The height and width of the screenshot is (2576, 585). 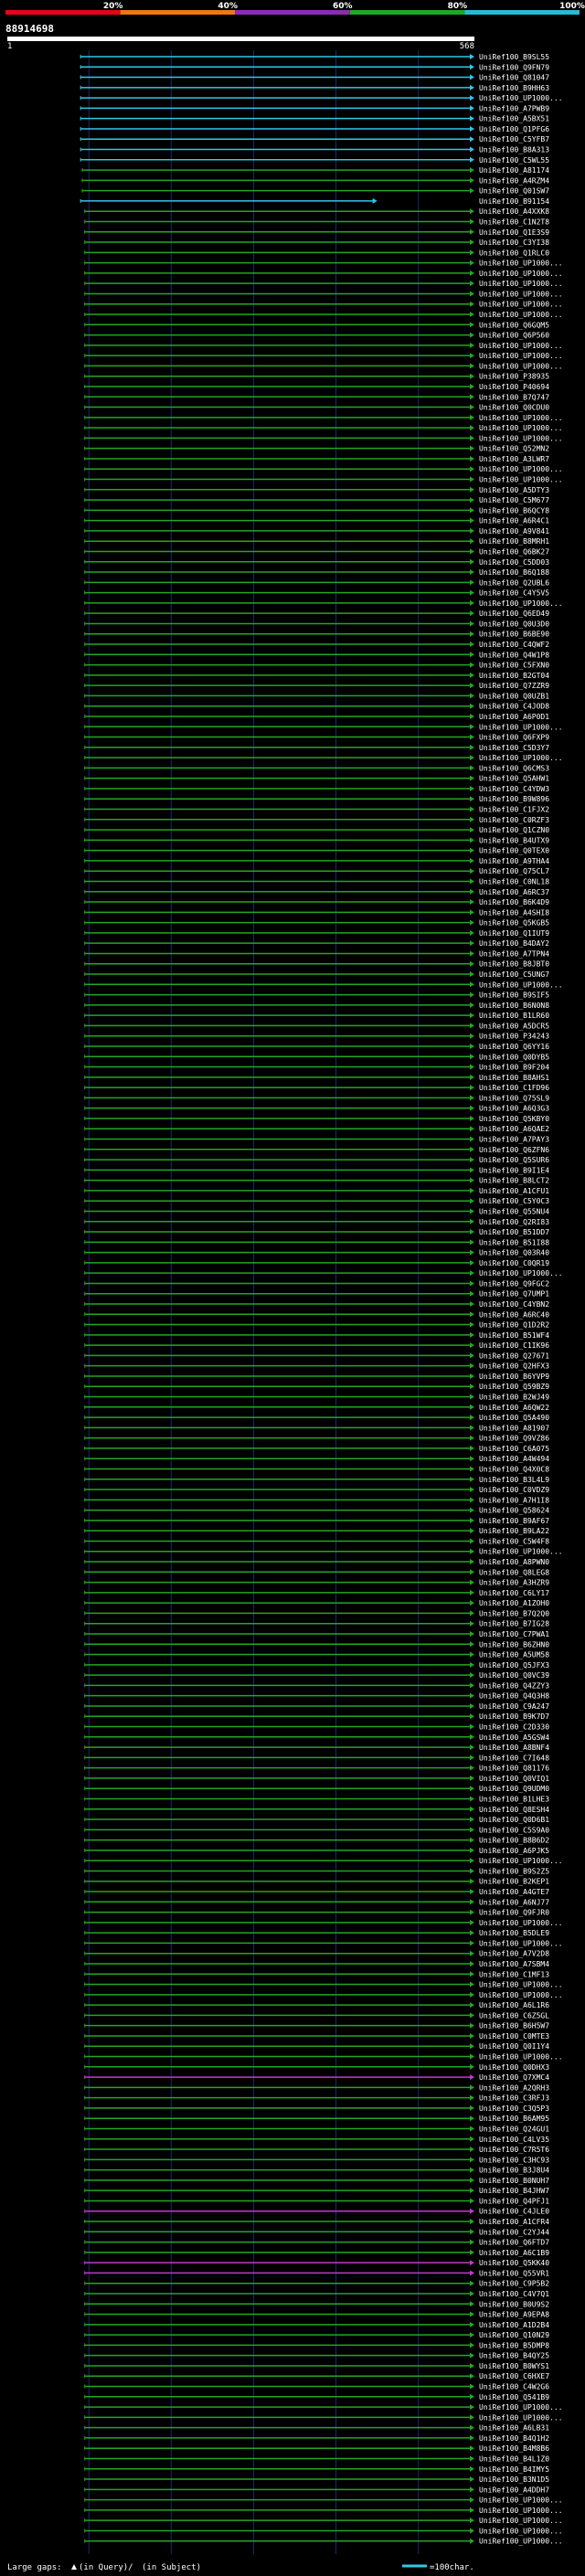 What do you see at coordinates (514, 2438) in the screenshot?
I see `hit-label: UniRef100_B4Q1H2` at bounding box center [514, 2438].